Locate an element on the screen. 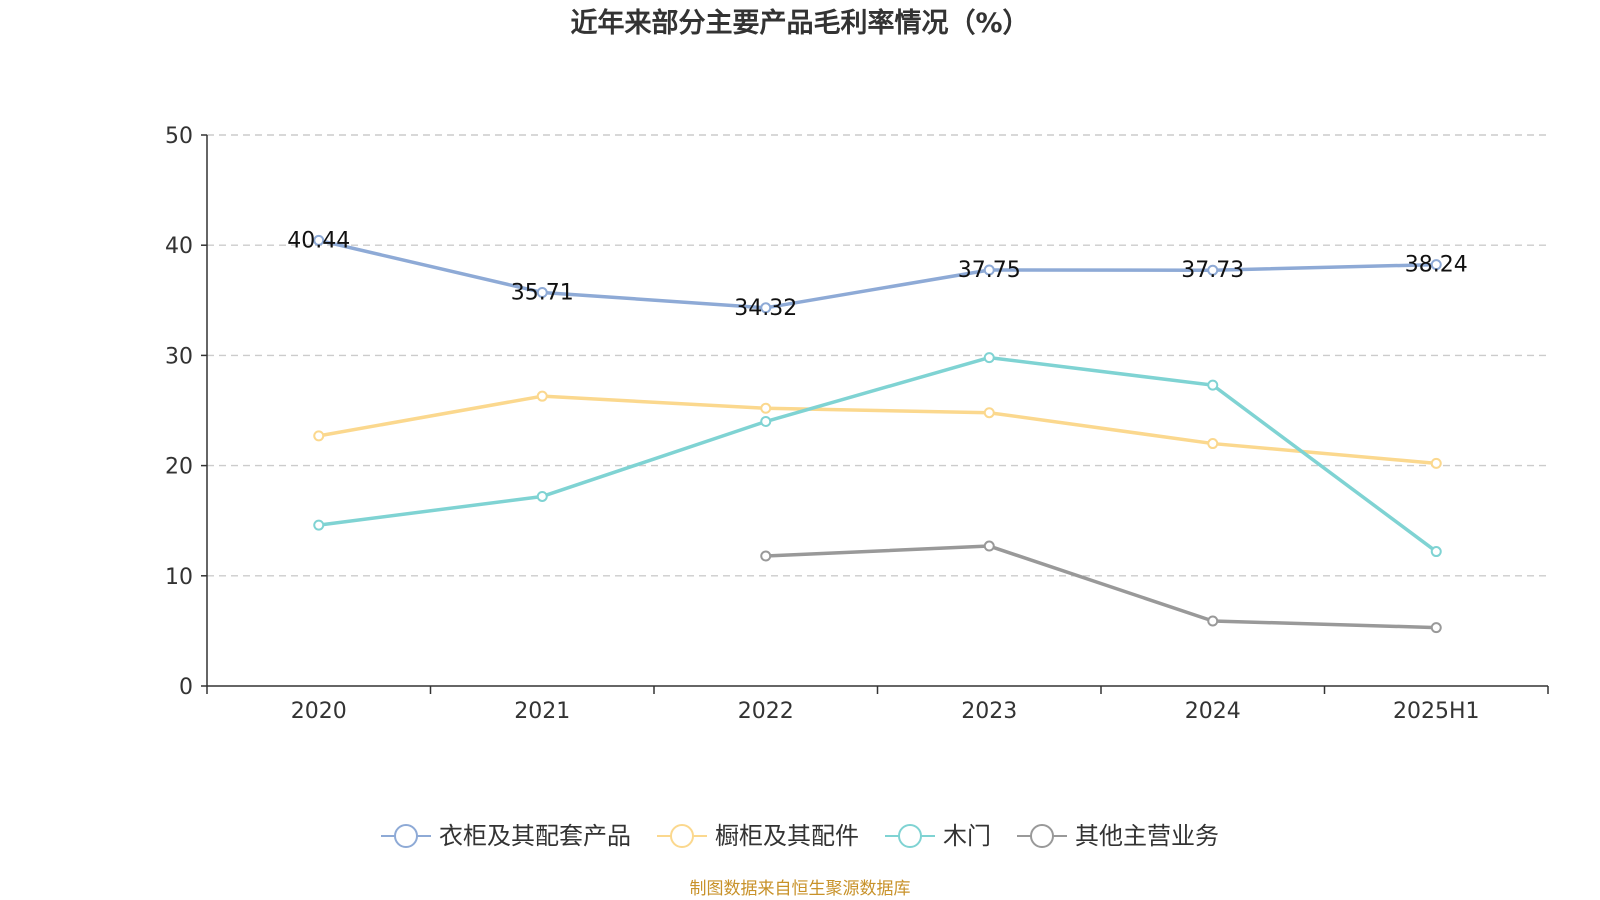 The height and width of the screenshot is (900, 1600). legend-label: 衣柜及其配套产品 is located at coordinates (535, 836).